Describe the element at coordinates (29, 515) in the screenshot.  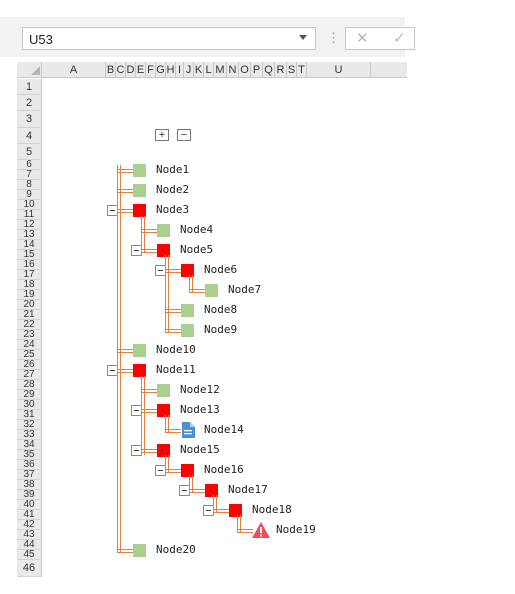
I see `row-header-41: 41` at that location.